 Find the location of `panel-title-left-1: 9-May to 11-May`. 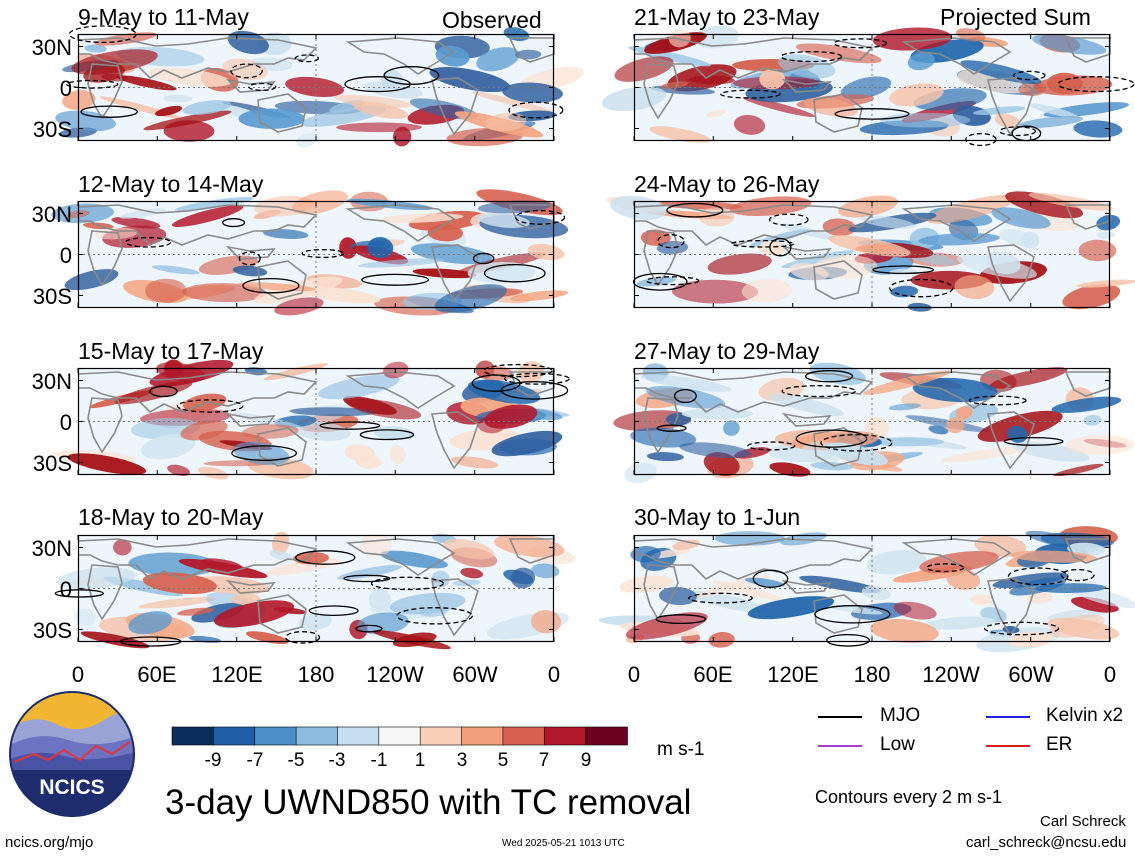

panel-title-left-1: 9-May to 11-May is located at coordinates (163, 17).